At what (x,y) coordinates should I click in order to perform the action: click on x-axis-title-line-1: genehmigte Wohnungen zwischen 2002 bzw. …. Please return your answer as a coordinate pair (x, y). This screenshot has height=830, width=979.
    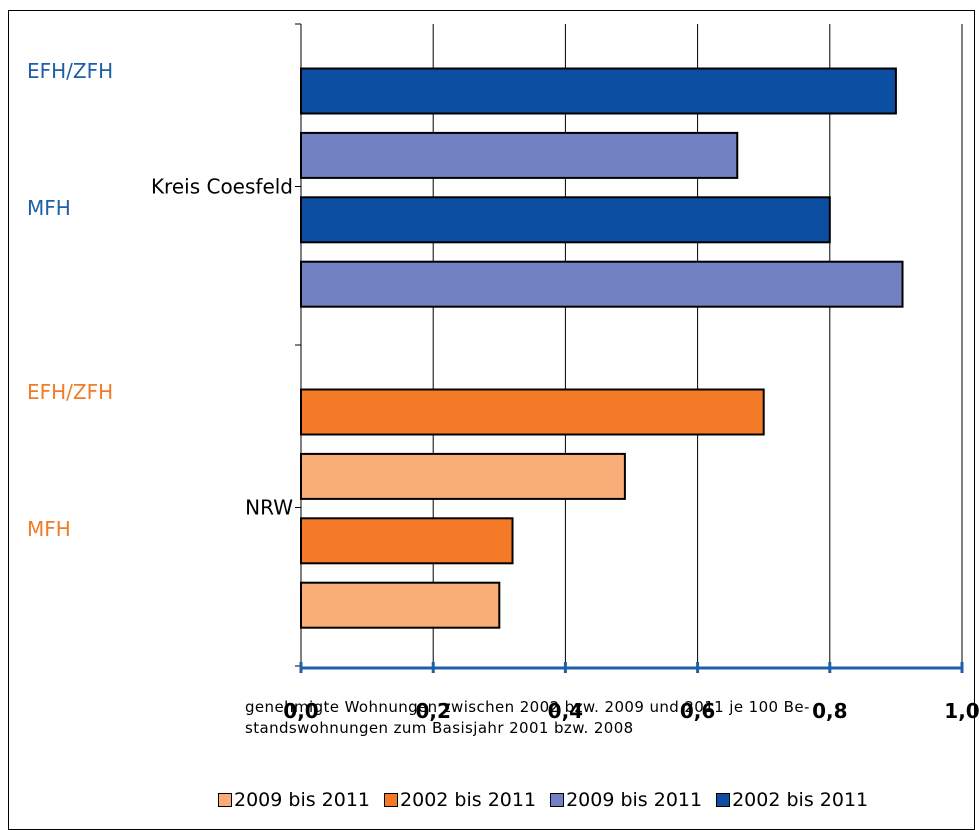
    Looking at the image, I should click on (527, 707).